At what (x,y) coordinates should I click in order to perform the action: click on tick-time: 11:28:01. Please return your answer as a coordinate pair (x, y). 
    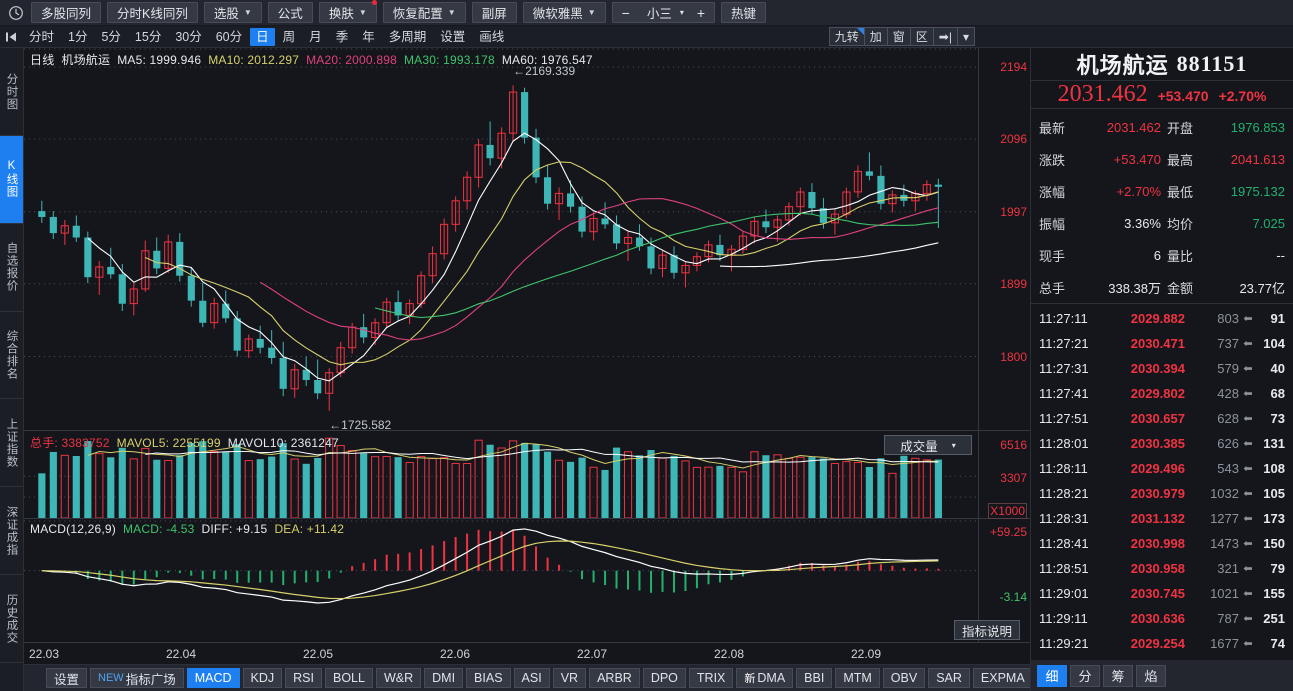
    Looking at the image, I should click on (1064, 443).